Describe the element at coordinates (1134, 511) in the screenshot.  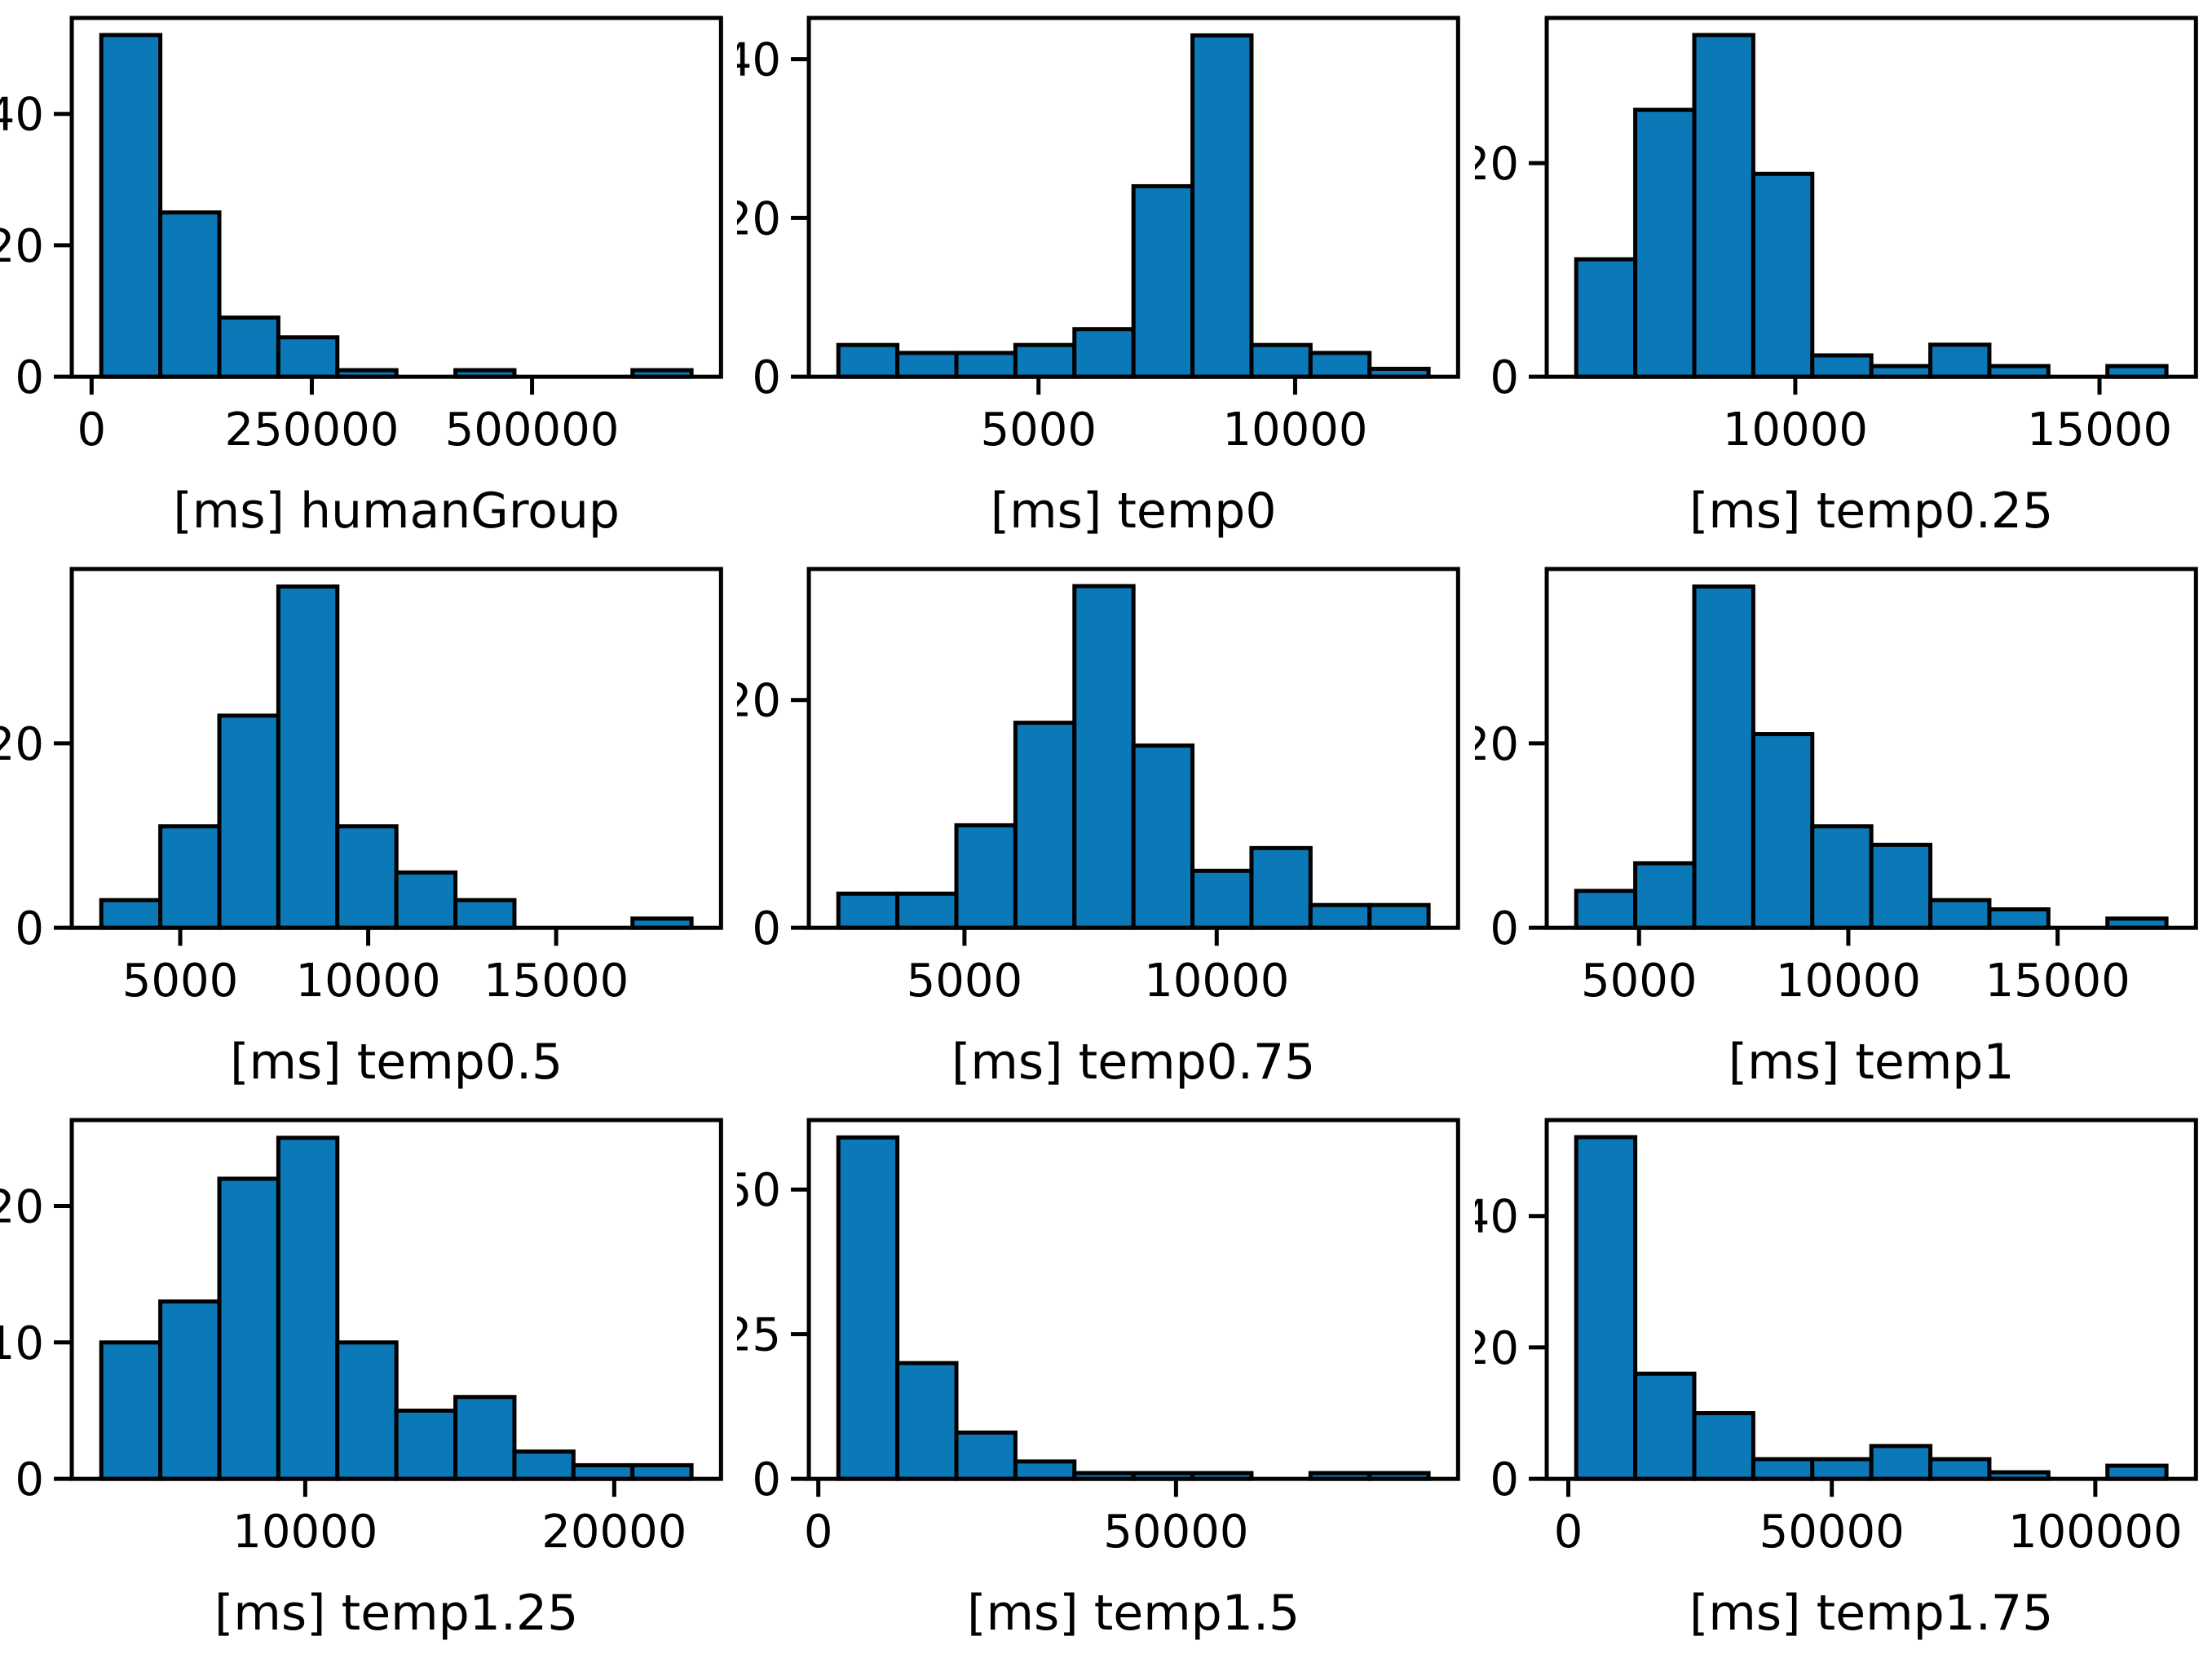
I see `x-axis-label: [ms] temp0` at that location.